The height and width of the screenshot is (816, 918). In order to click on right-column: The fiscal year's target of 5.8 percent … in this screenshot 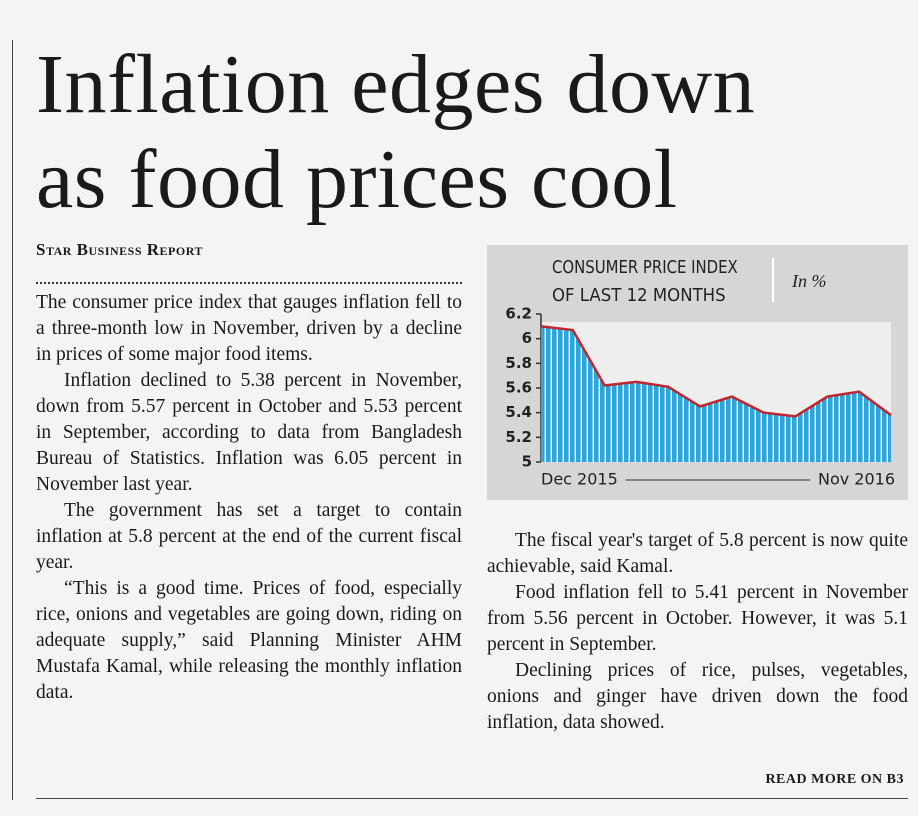, I will do `click(697, 632)`.